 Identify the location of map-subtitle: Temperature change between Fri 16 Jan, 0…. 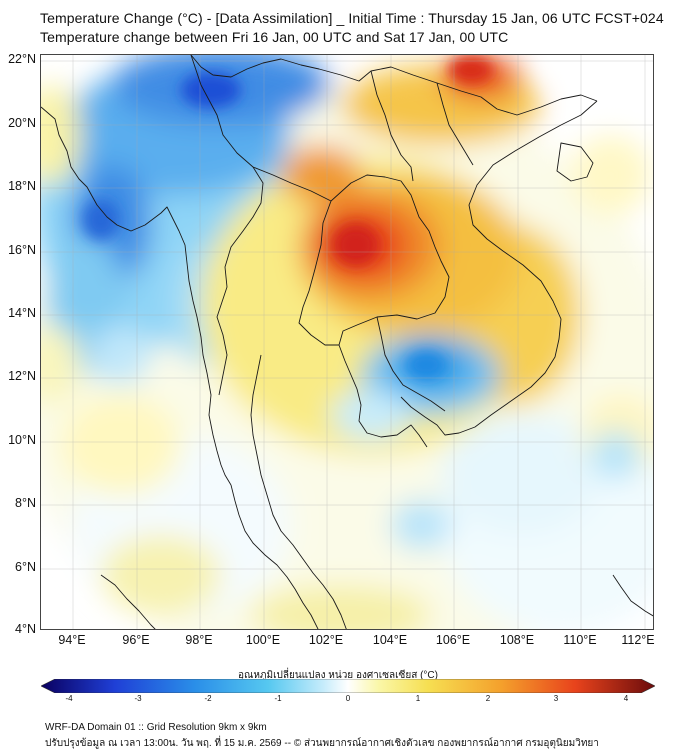
(274, 37).